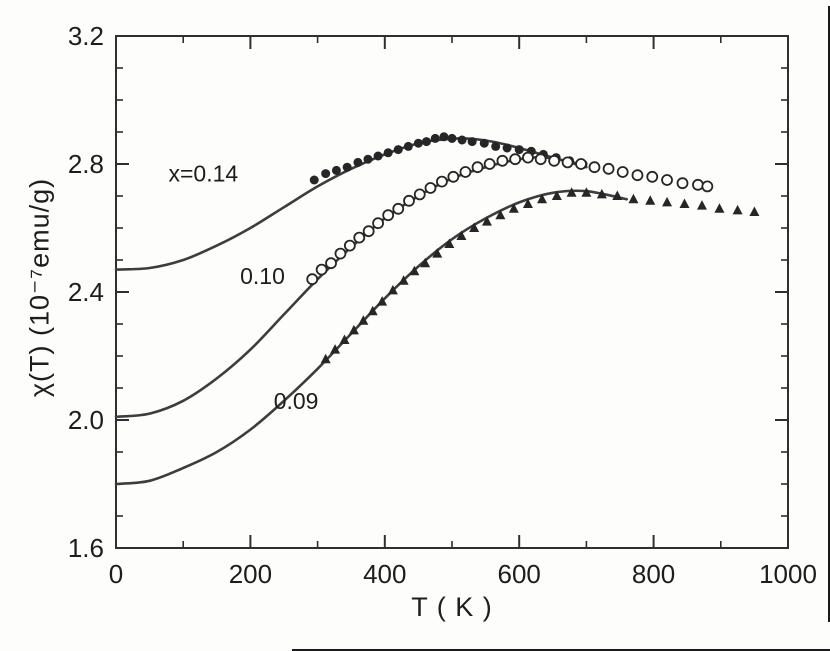 The height and width of the screenshot is (651, 830). Describe the element at coordinates (39, 287) in the screenshot. I see `y-axis-label: χ(T) (10⁻⁷emu/g)` at that location.